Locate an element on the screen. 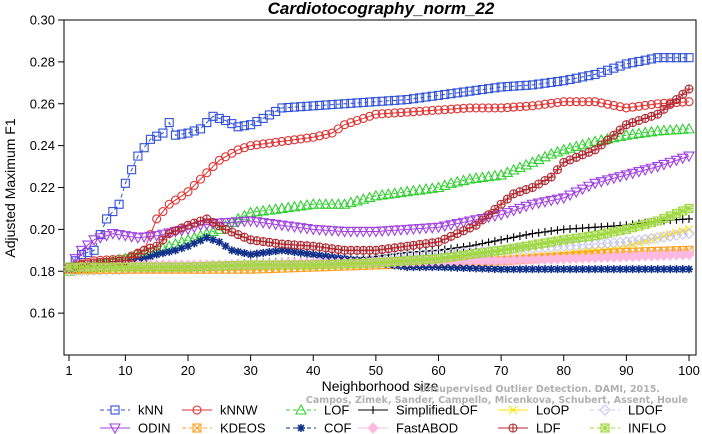 This screenshot has height=434, width=702. legend-marker-fastabod is located at coordinates (373, 428).